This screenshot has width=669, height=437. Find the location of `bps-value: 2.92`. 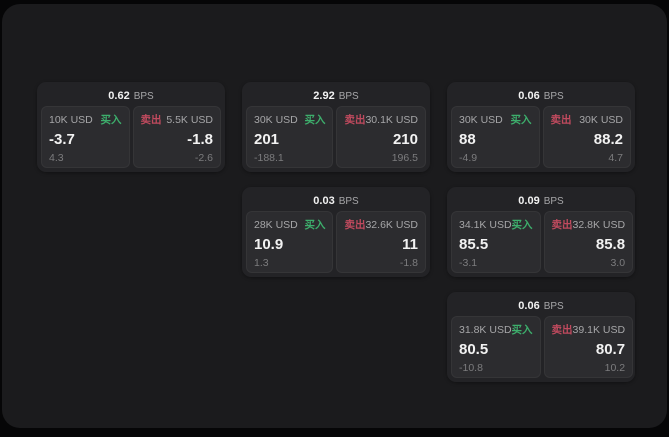

bps-value: 2.92 is located at coordinates (324, 96).